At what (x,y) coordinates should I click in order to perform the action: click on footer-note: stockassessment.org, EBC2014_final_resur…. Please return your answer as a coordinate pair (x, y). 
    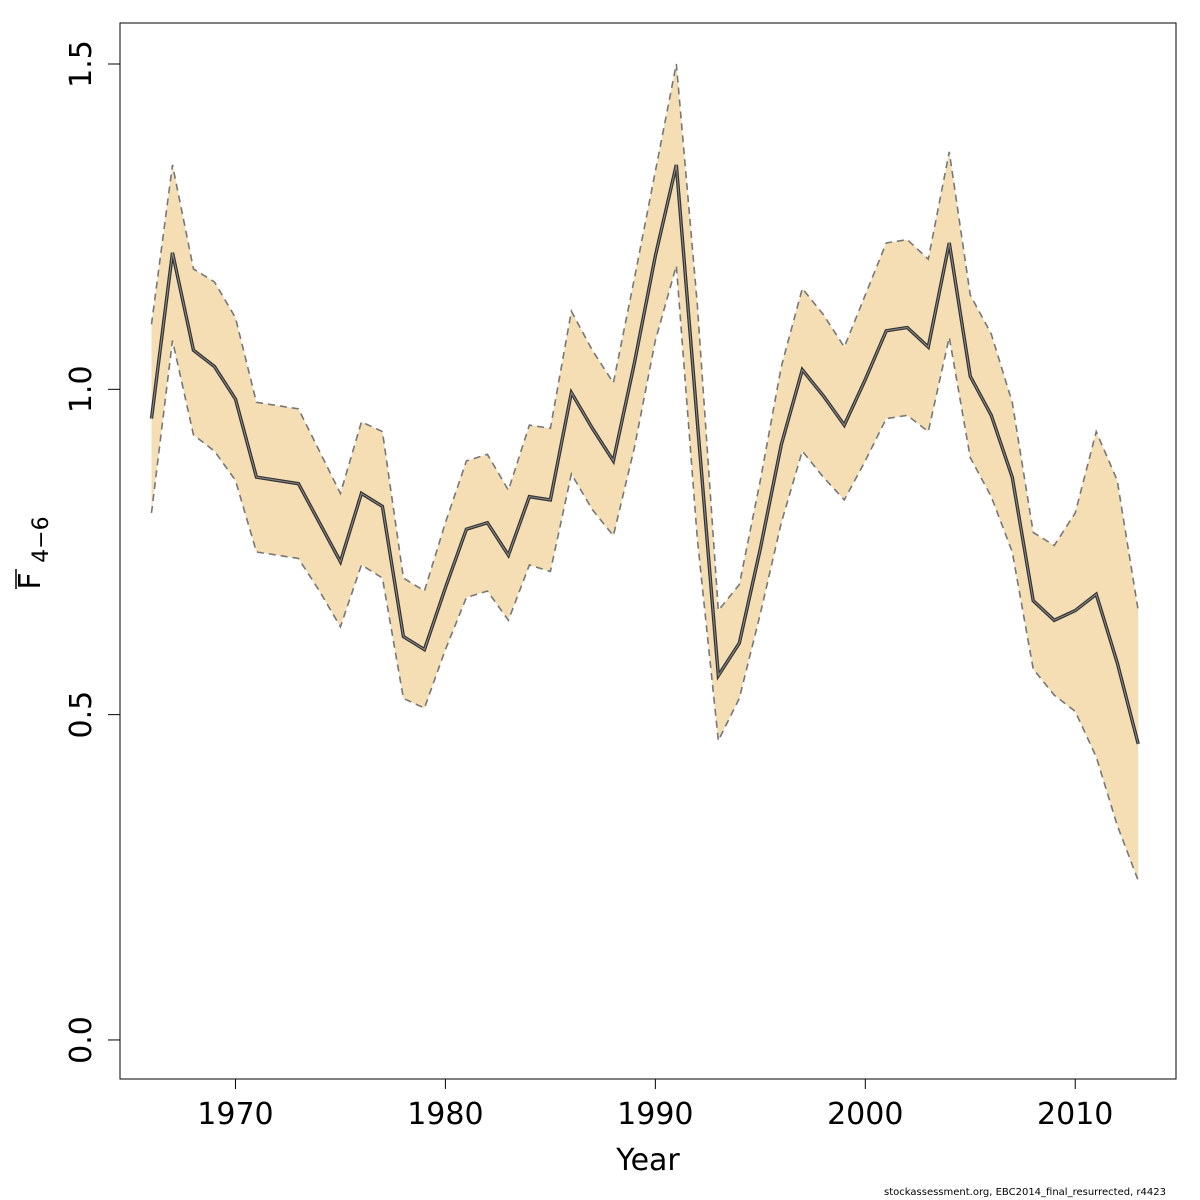
    Looking at the image, I should click on (1025, 1192).